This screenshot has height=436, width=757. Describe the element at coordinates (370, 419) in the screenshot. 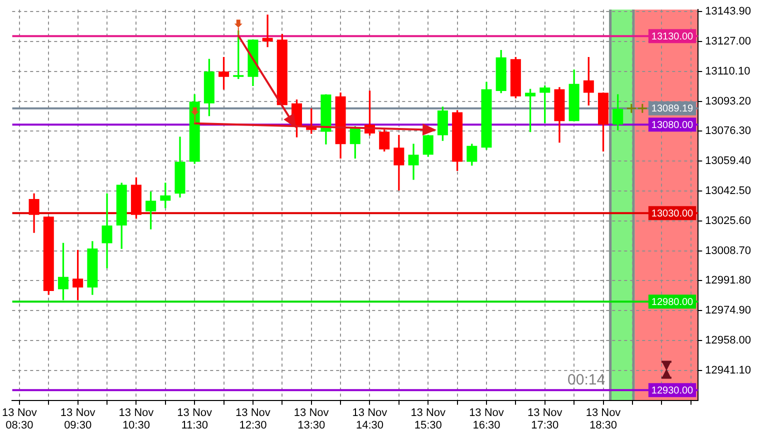

I see `x-tick-label: 13 Nov 14:30` at that location.